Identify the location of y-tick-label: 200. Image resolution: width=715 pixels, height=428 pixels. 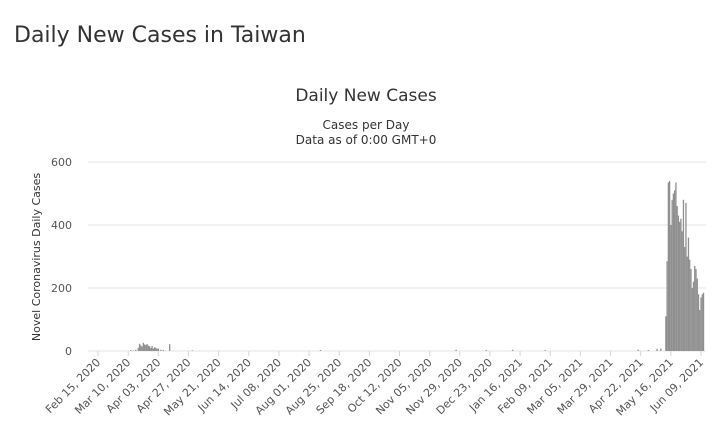
(61, 288).